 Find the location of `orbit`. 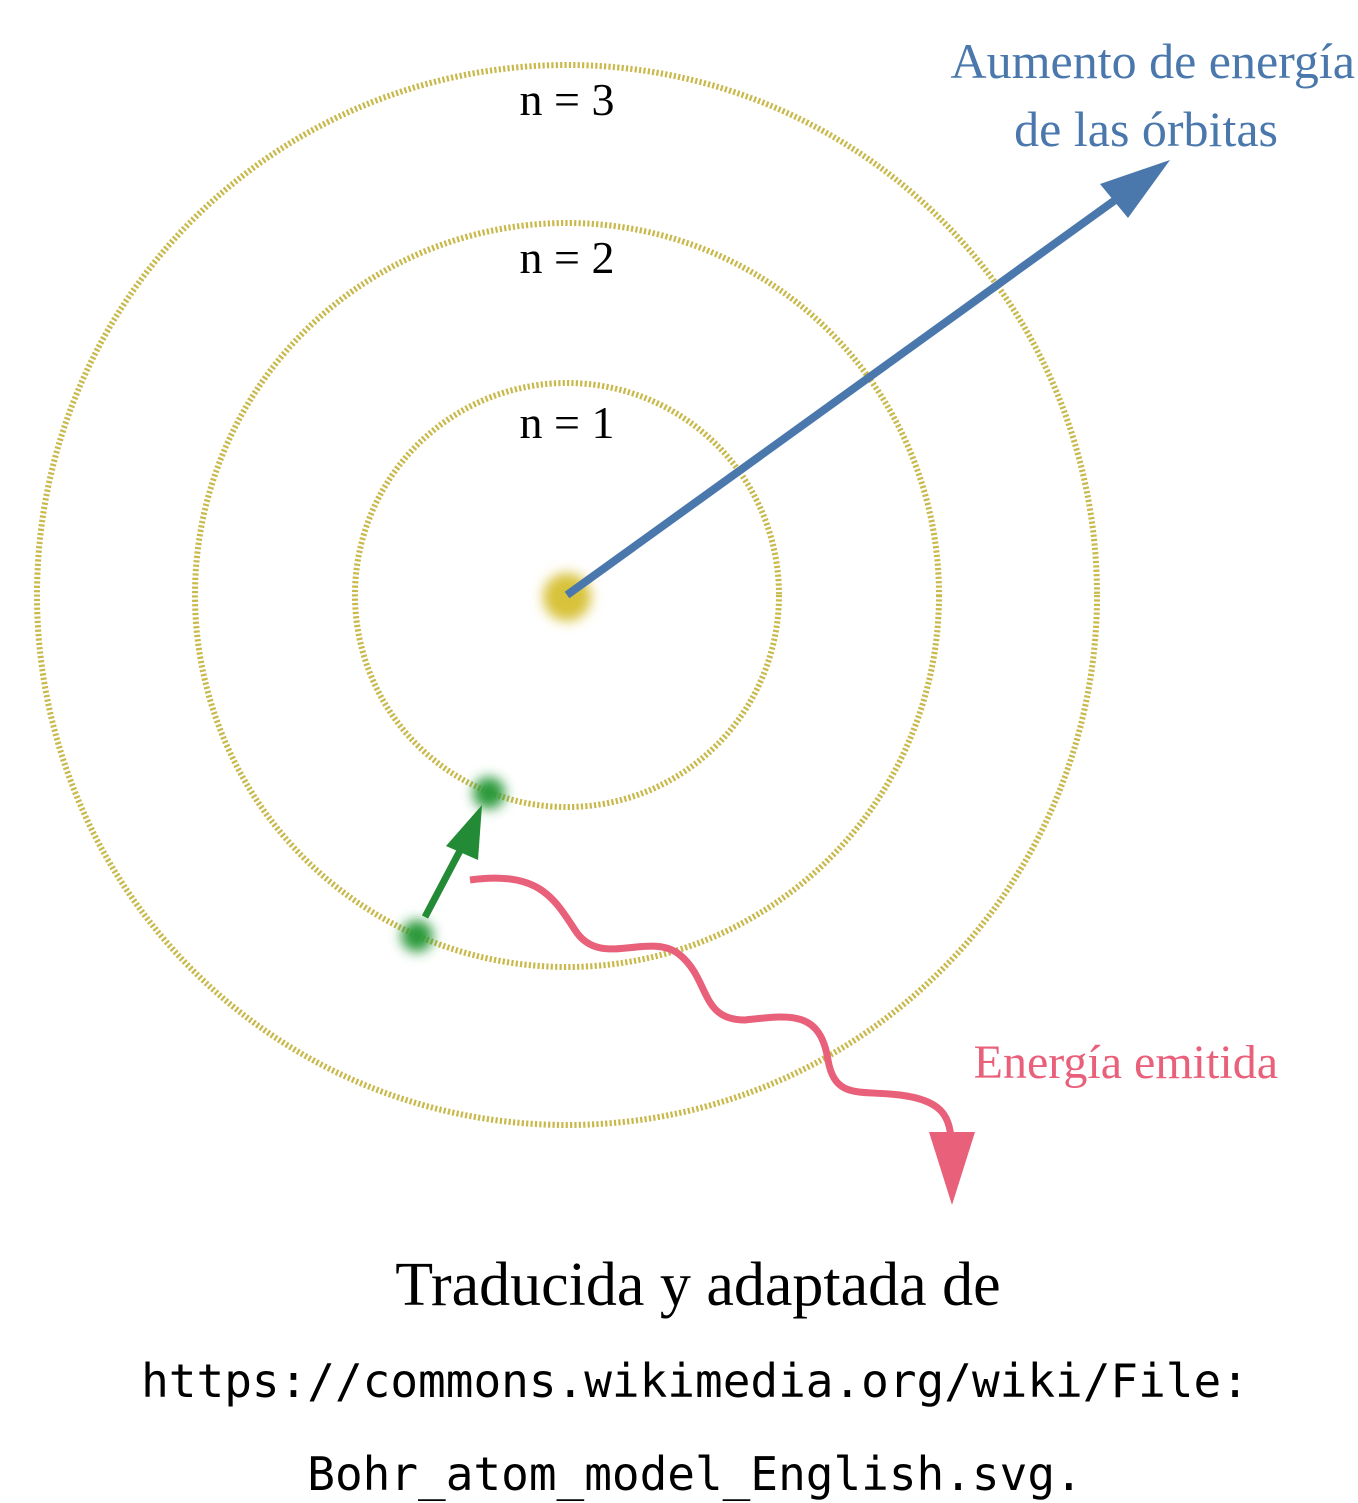

orbit is located at coordinates (567, 595).